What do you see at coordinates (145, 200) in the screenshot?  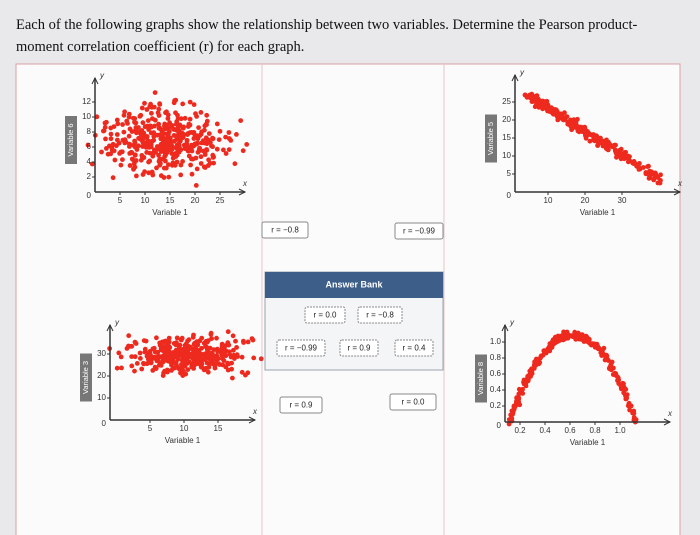 I see `x-tick-label: 10` at bounding box center [145, 200].